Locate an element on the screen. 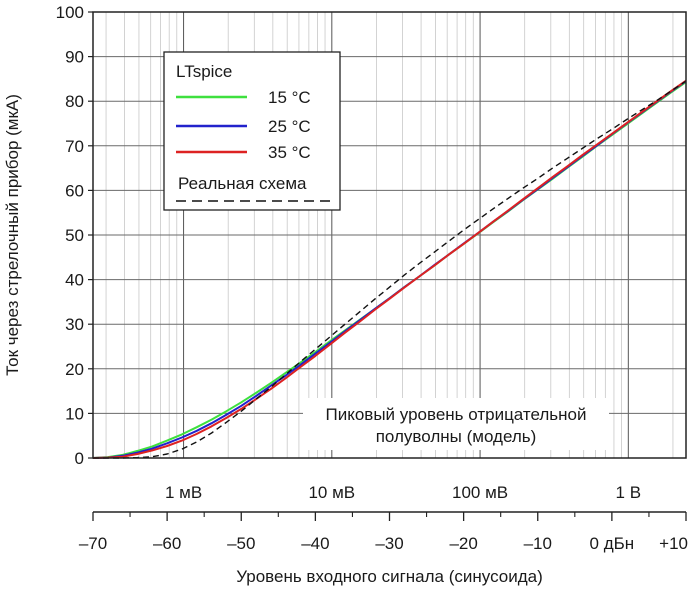 This screenshot has width=700, height=589. legend-title: LTspice is located at coordinates (204, 71).